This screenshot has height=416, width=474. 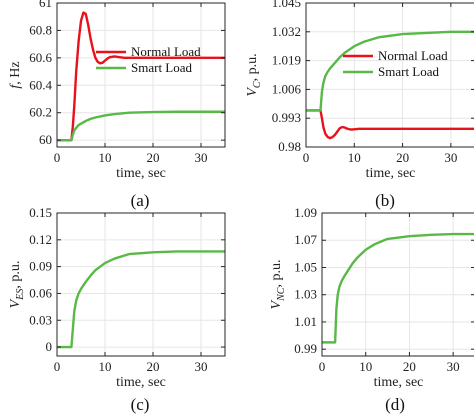 I want to click on y-tick-label: 0.993, so click(x=286, y=117).